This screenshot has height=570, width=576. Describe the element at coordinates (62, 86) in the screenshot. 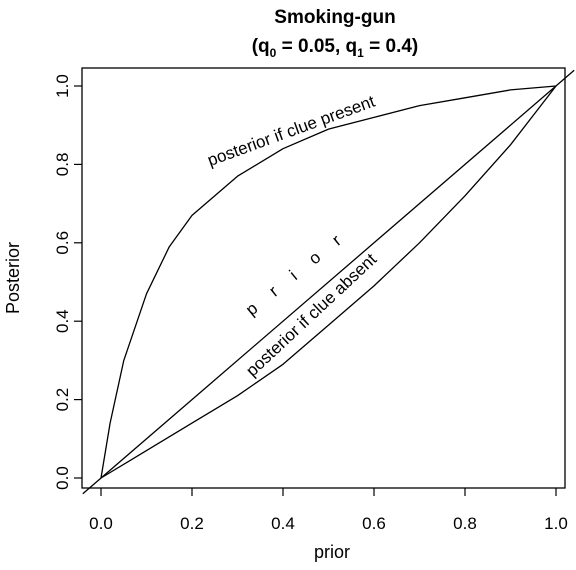

I see `y-tick-label-5: 1.0` at that location.